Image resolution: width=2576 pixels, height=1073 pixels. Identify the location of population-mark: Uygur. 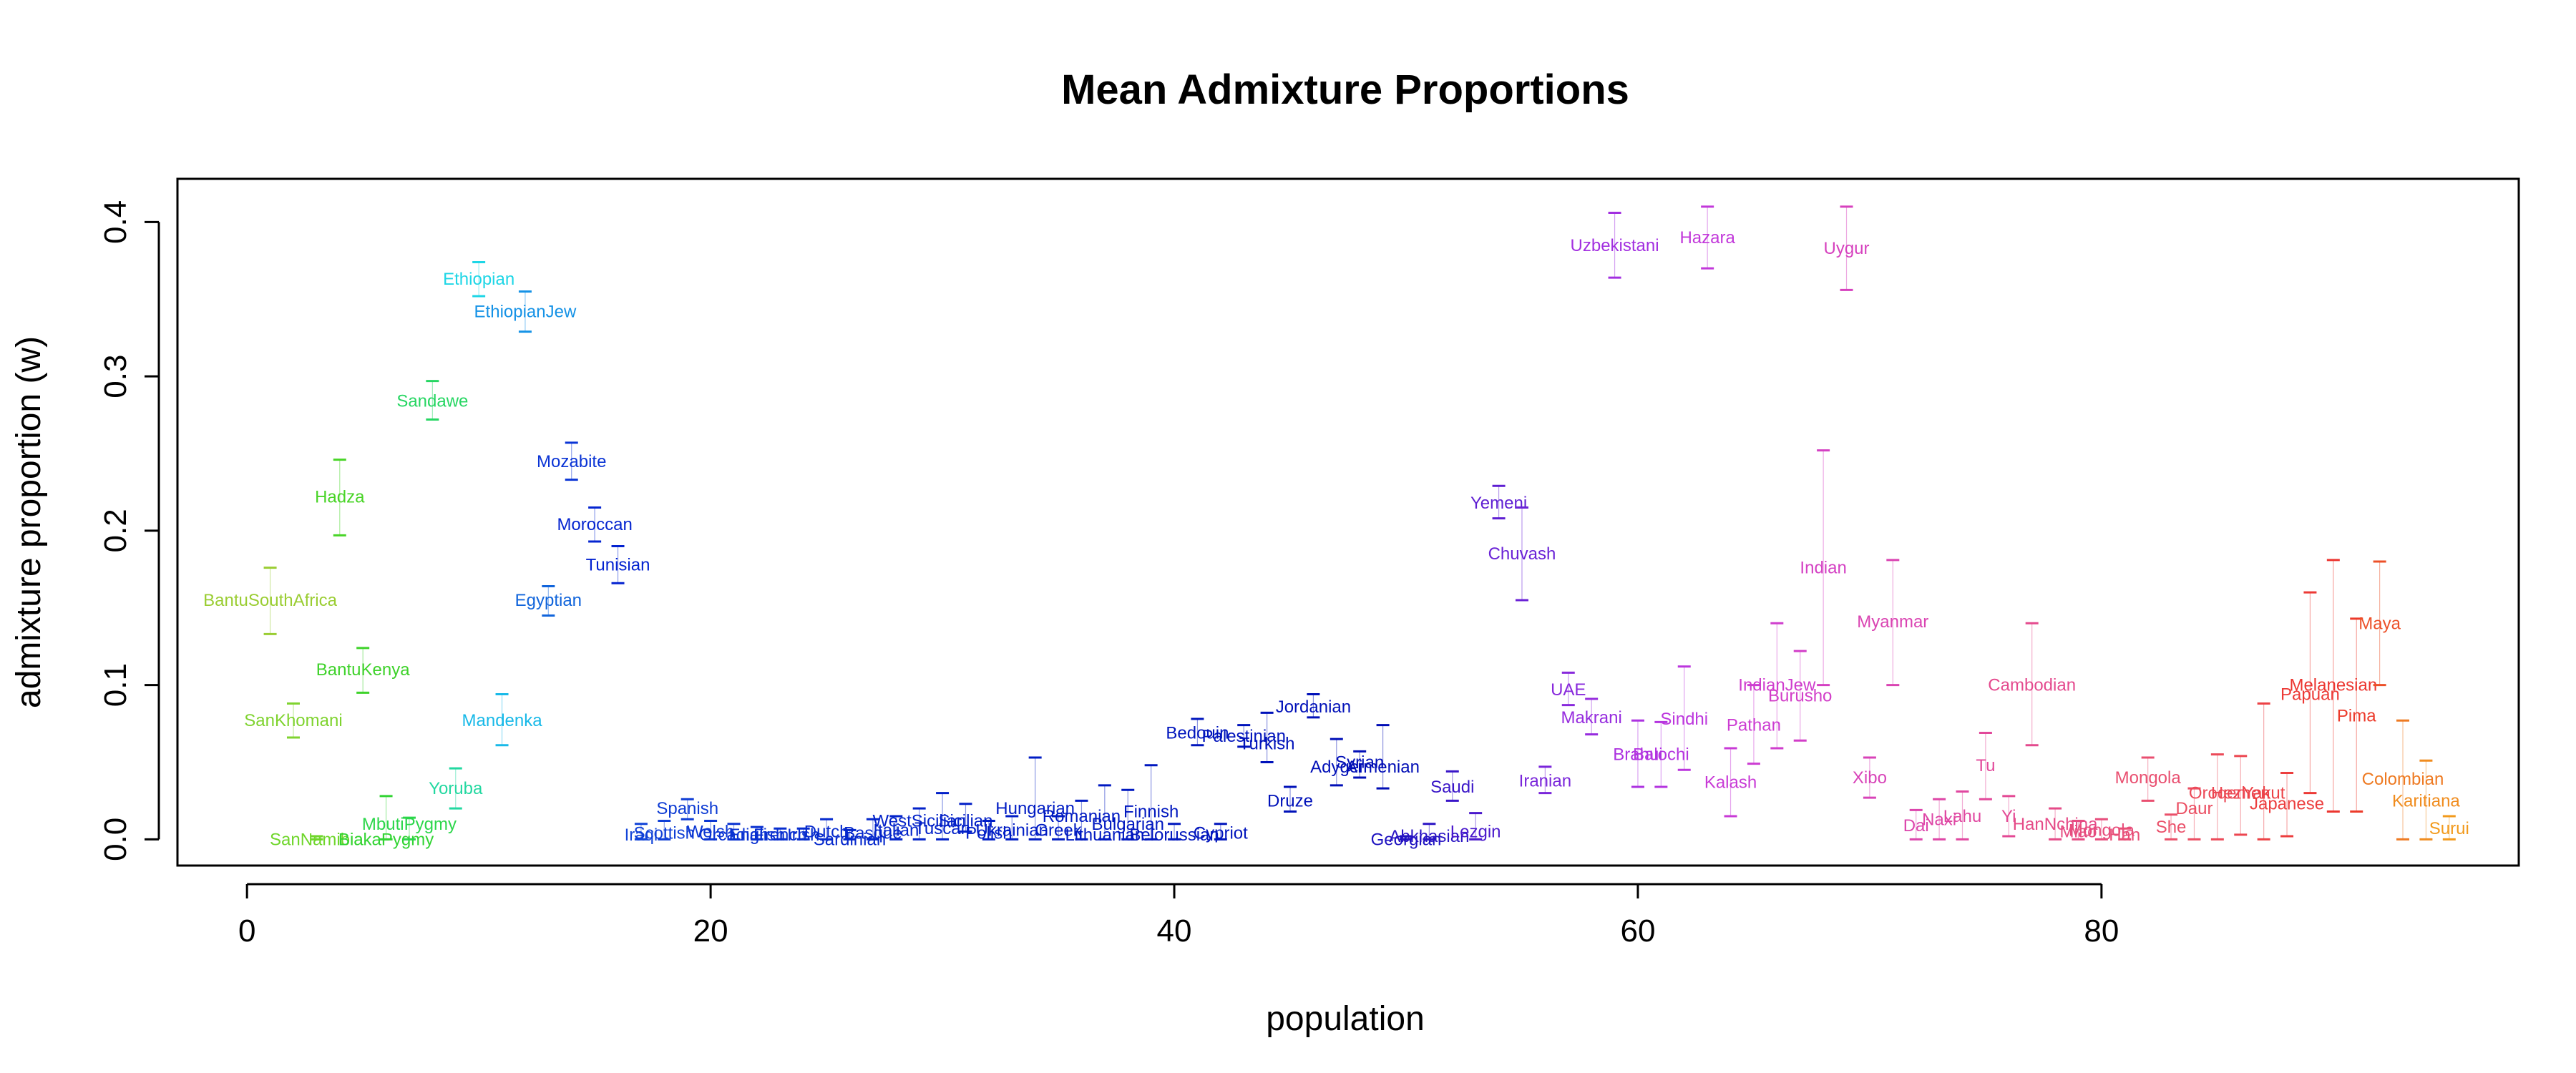
(1847, 248).